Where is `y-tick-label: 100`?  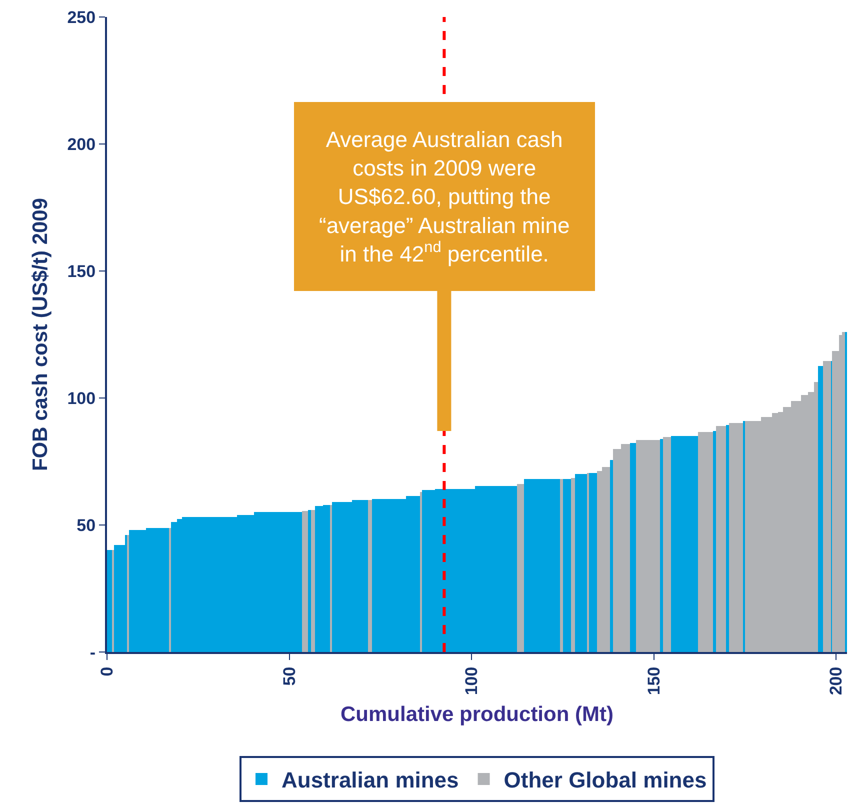
y-tick-label: 100 is located at coordinates (81, 398).